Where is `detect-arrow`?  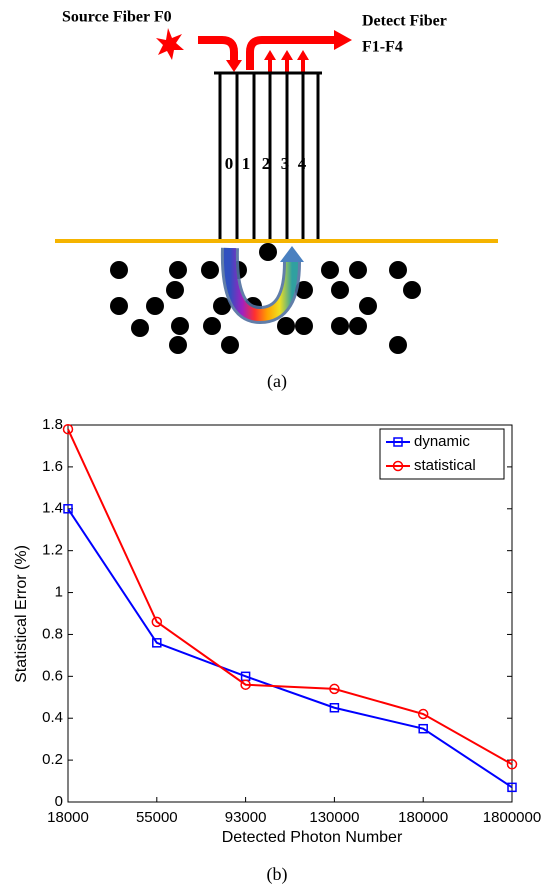
detect-arrow is located at coordinates (291, 53).